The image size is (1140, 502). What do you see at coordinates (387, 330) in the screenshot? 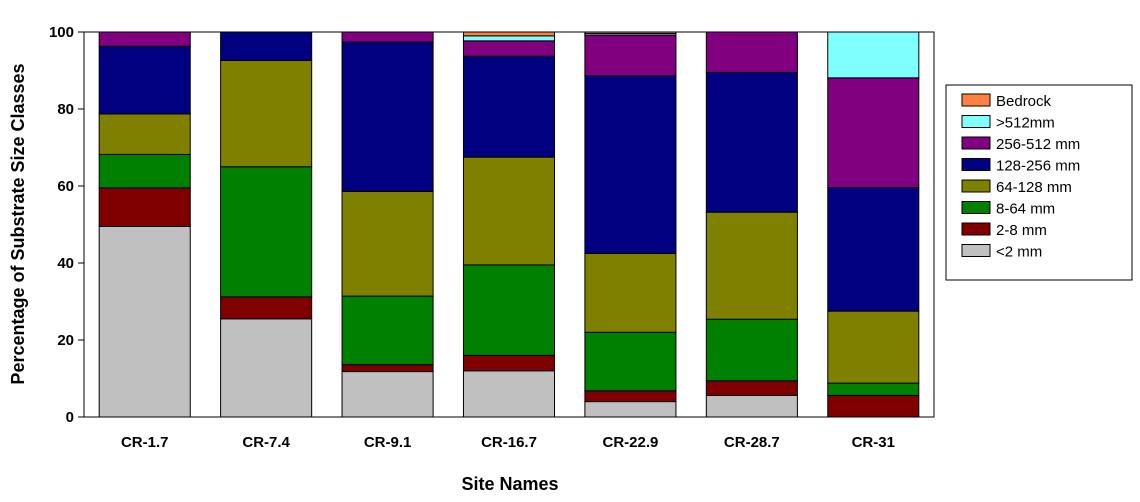
I see `bar-segment-cr-9-1-8-64-mm` at bounding box center [387, 330].